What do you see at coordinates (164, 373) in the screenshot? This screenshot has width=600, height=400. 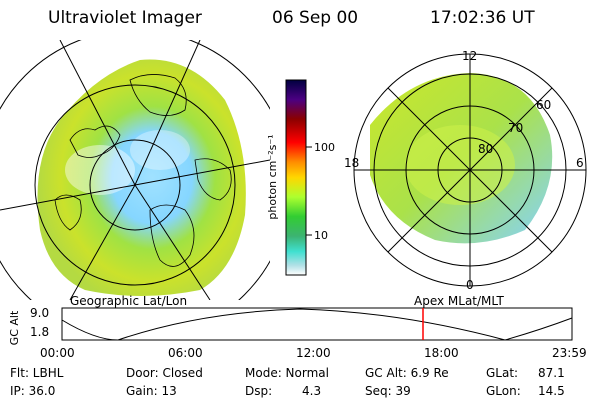 I see `door-info: Door: Closed` at bounding box center [164, 373].